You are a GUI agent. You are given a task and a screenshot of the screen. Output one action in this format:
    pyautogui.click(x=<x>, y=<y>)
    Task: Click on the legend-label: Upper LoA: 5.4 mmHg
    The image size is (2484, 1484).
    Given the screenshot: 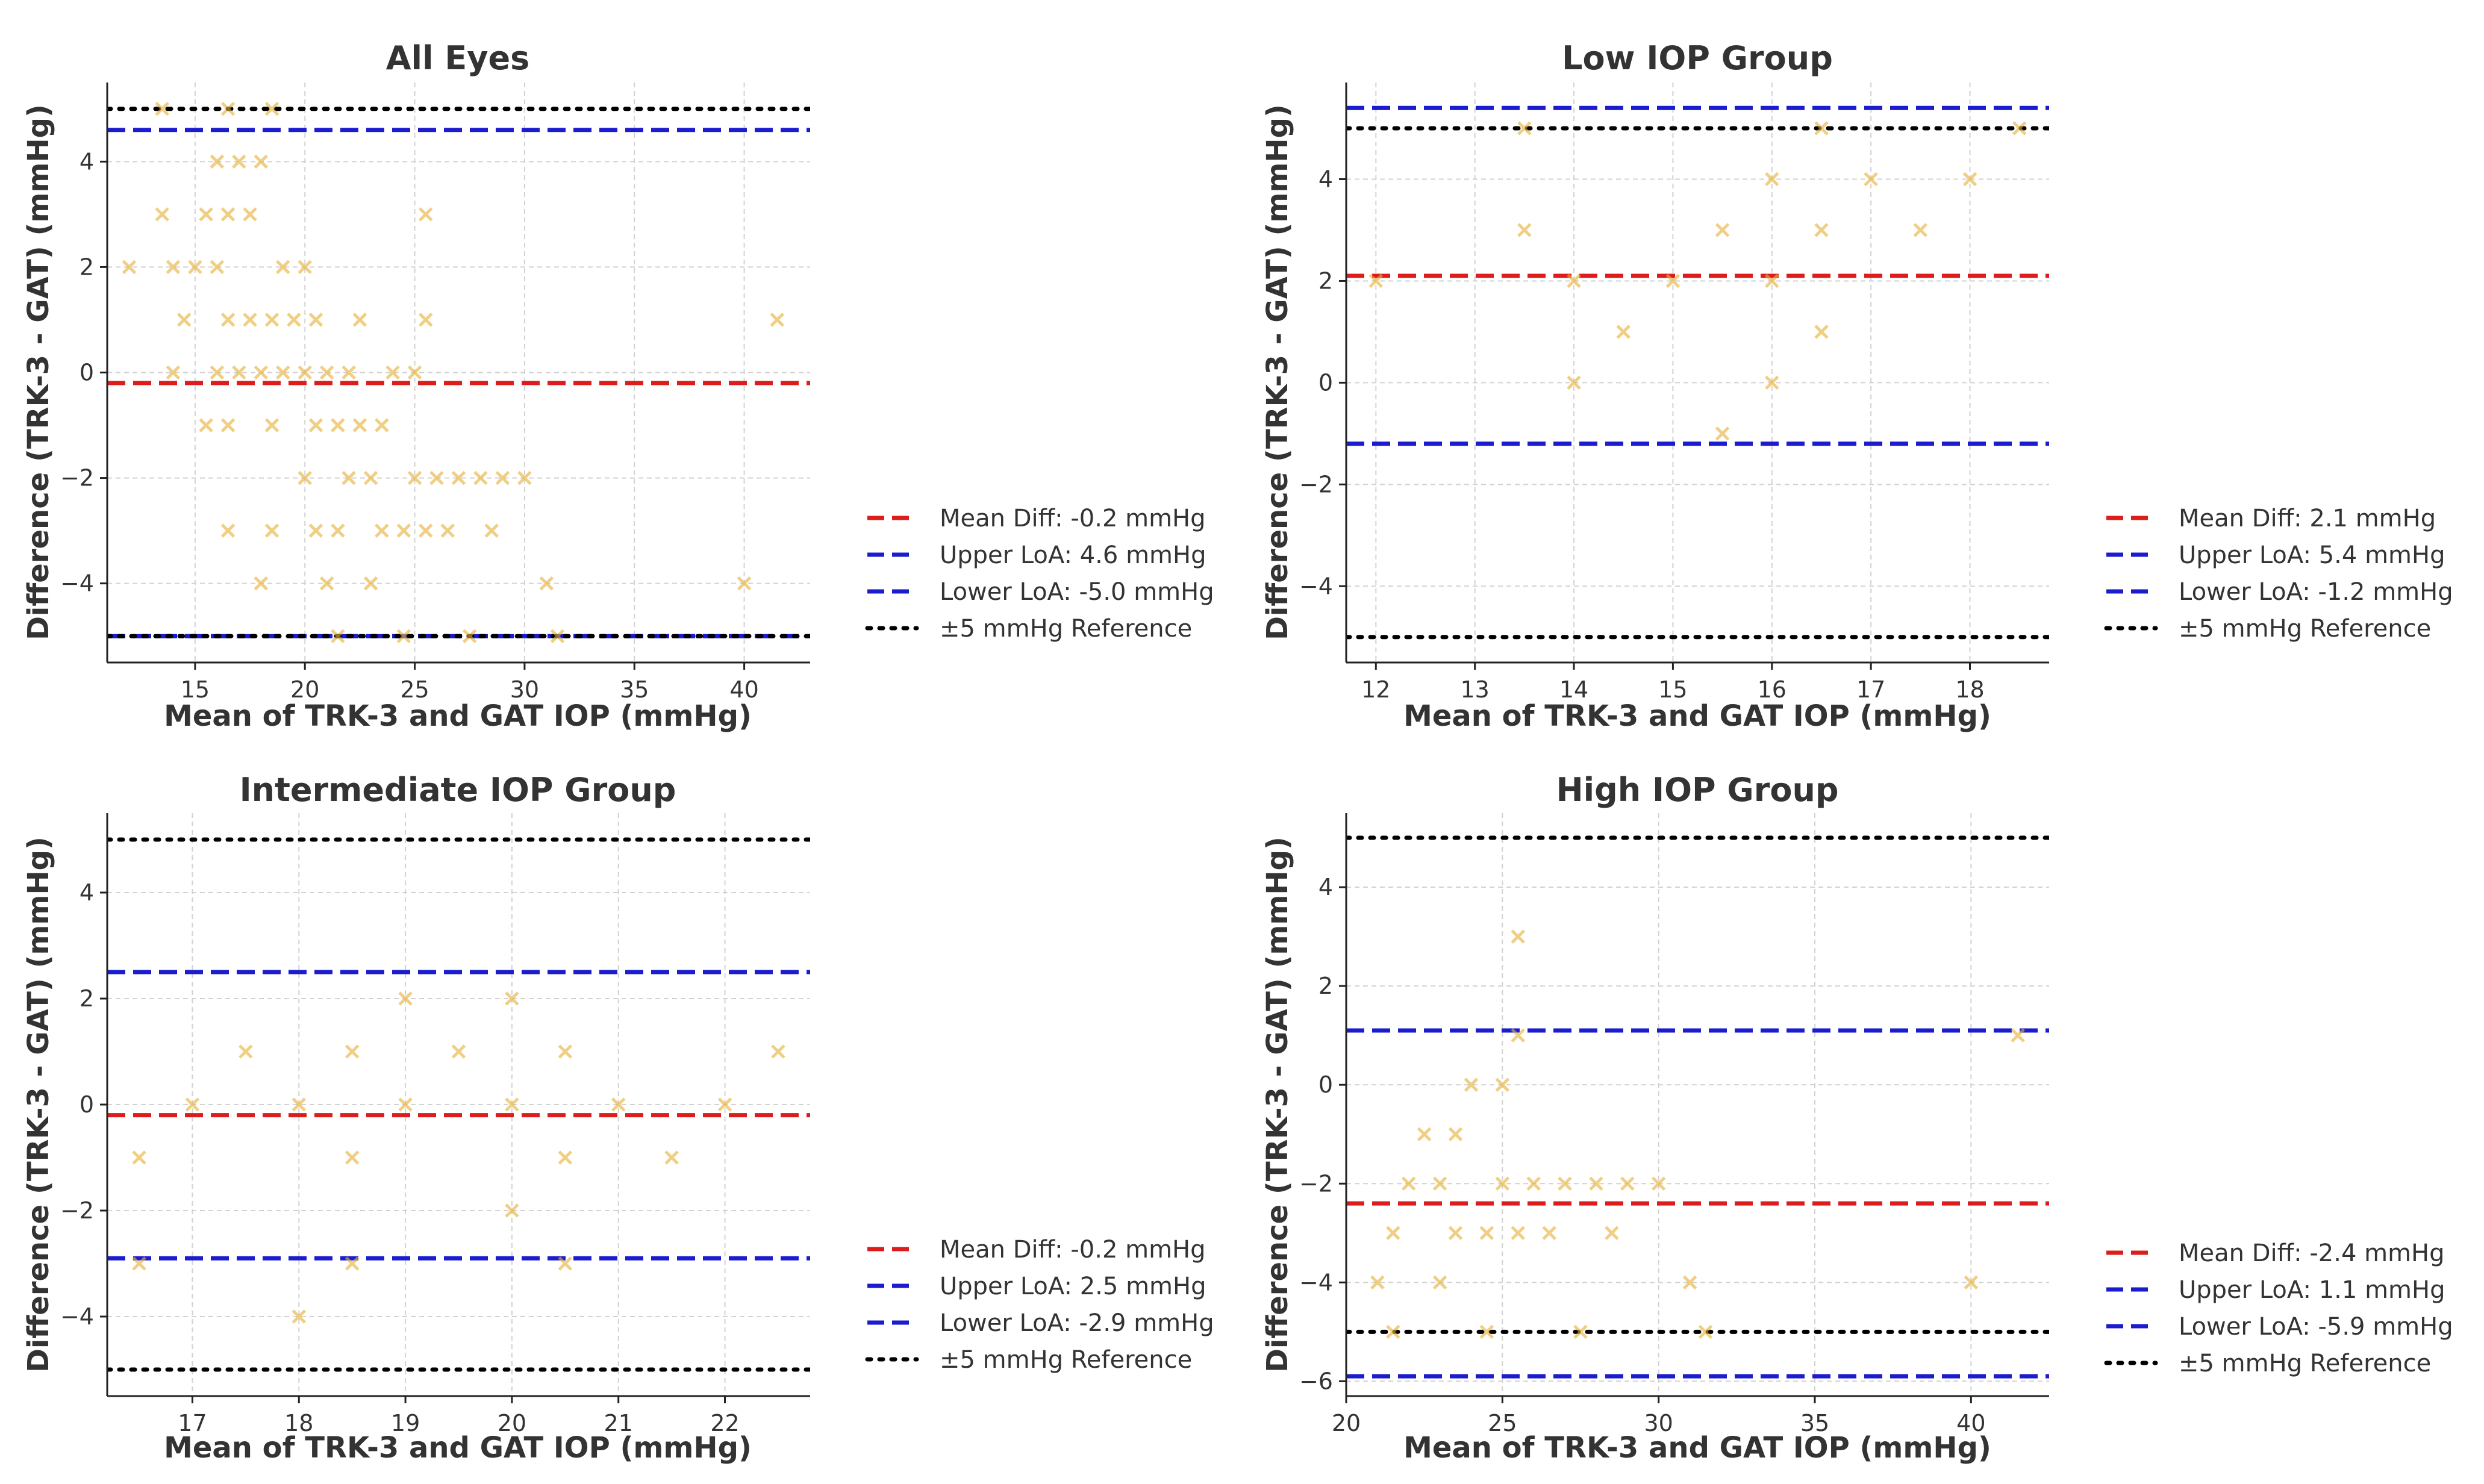 What is the action you would take?
    pyautogui.click(x=2312, y=555)
    